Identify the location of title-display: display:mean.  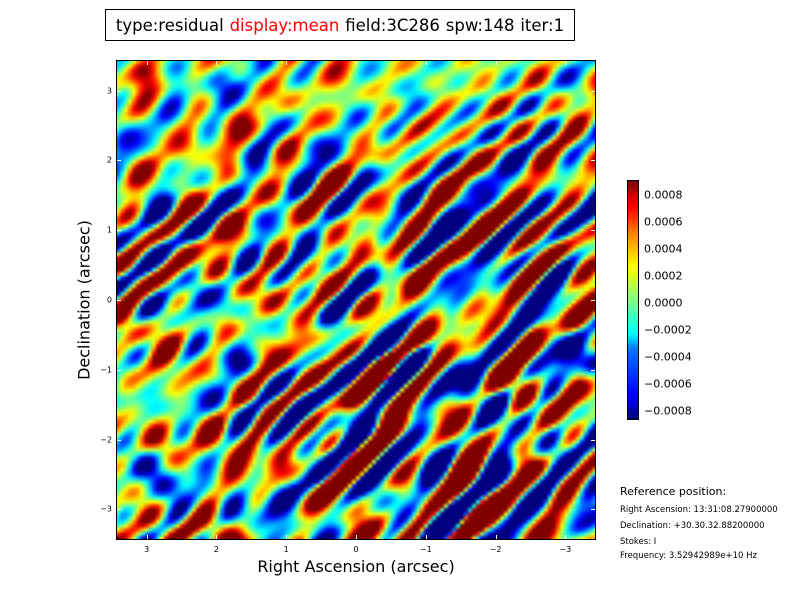
(284, 25).